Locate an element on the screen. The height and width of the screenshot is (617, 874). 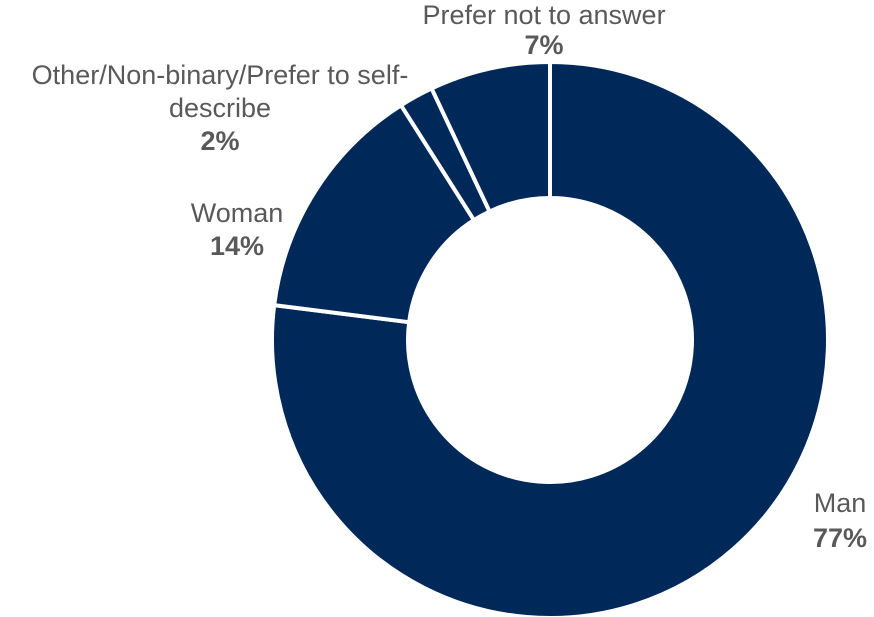
slice-percent-label: 77% is located at coordinates (840, 538).